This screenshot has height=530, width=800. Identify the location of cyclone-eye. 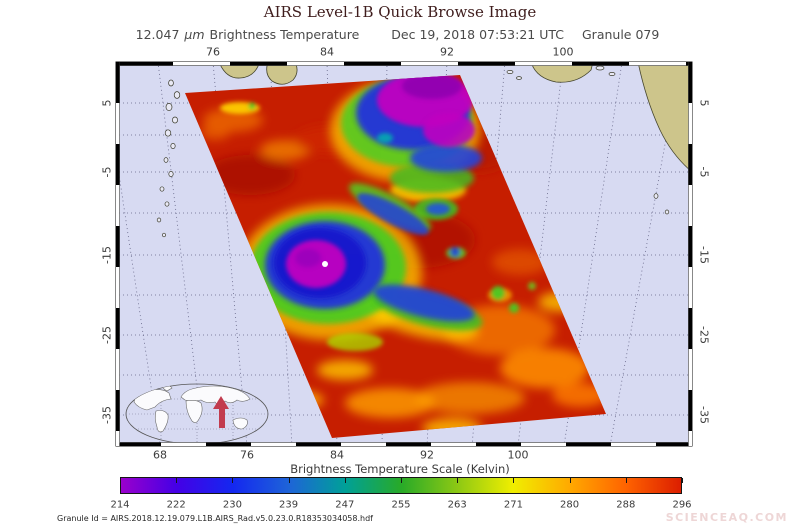
(325, 264).